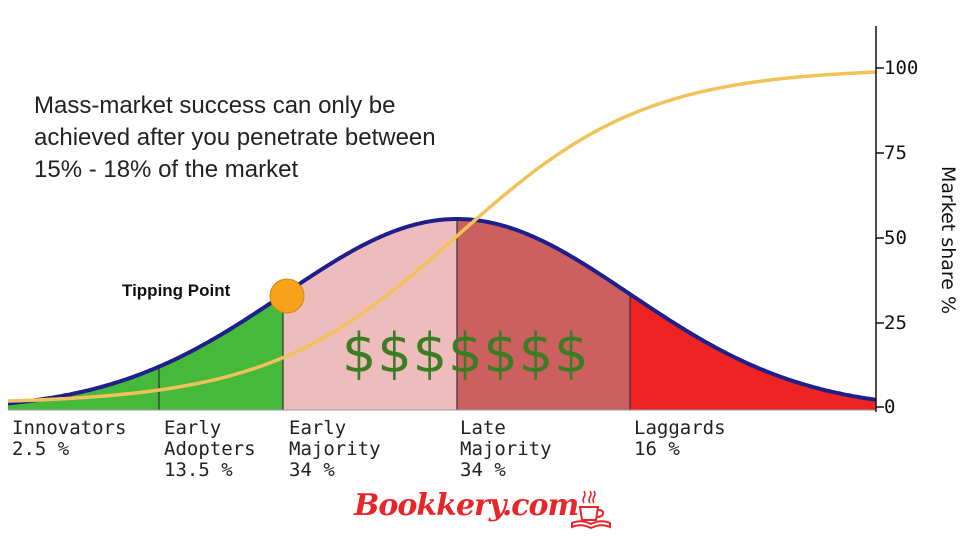 The height and width of the screenshot is (540, 960). Describe the element at coordinates (483, 428) in the screenshot. I see `segment-name: Late` at that location.